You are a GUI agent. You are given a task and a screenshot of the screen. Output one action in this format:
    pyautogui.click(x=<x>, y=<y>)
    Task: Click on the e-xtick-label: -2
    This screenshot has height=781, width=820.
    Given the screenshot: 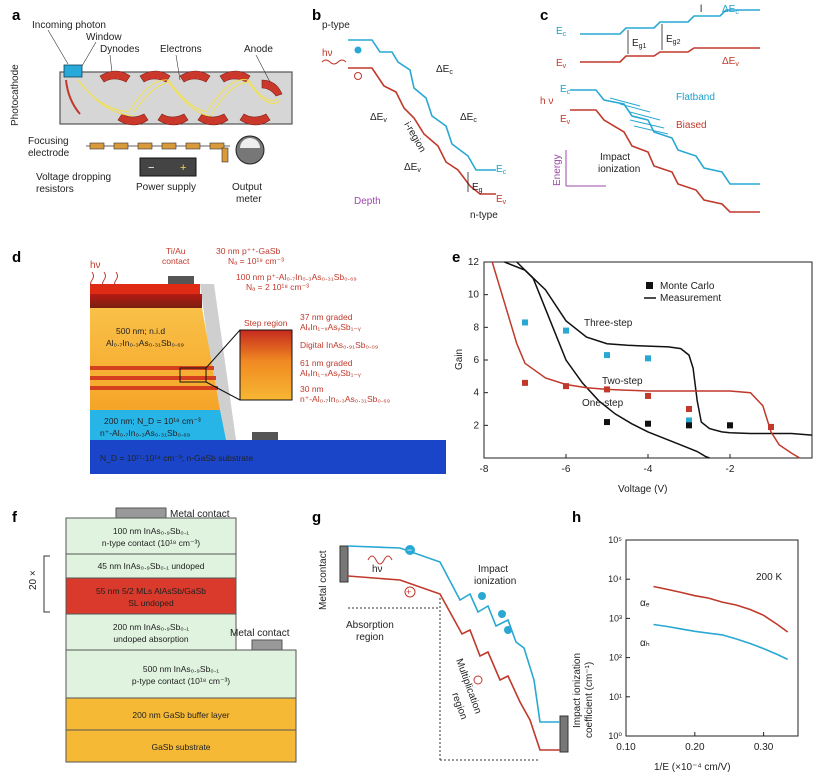 What is the action you would take?
    pyautogui.click(x=730, y=469)
    